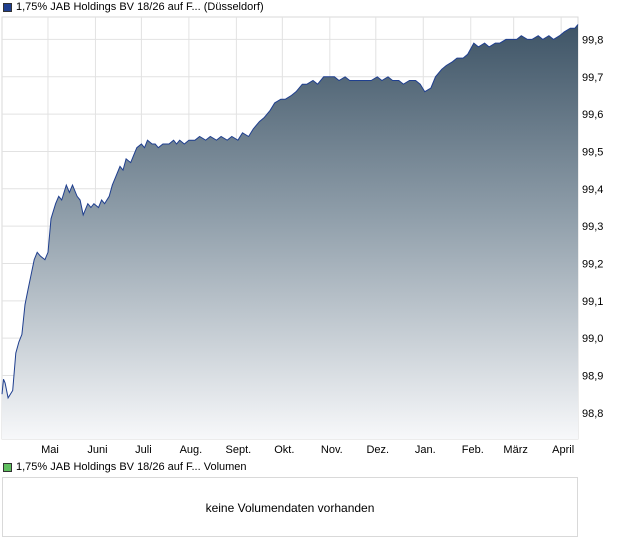 This screenshot has width=620, height=546. What do you see at coordinates (592, 339) in the screenshot?
I see `y-tick-label: 99,0` at bounding box center [592, 339].